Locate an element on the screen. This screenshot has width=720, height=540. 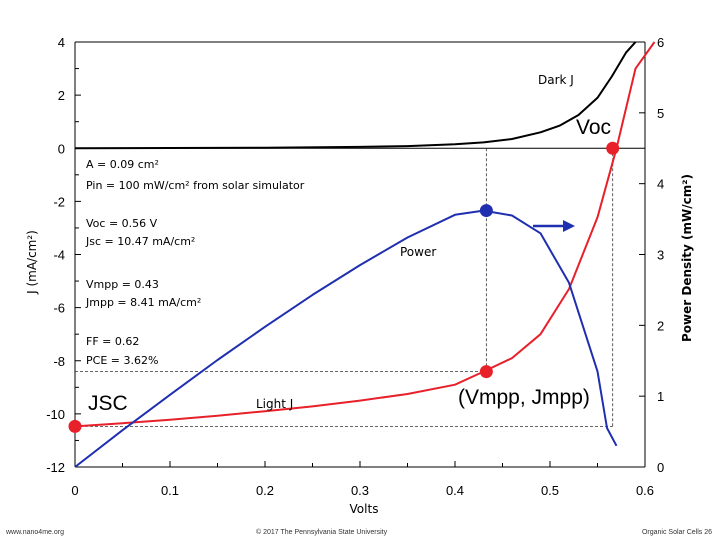
power-label: Power is located at coordinates (418, 252).